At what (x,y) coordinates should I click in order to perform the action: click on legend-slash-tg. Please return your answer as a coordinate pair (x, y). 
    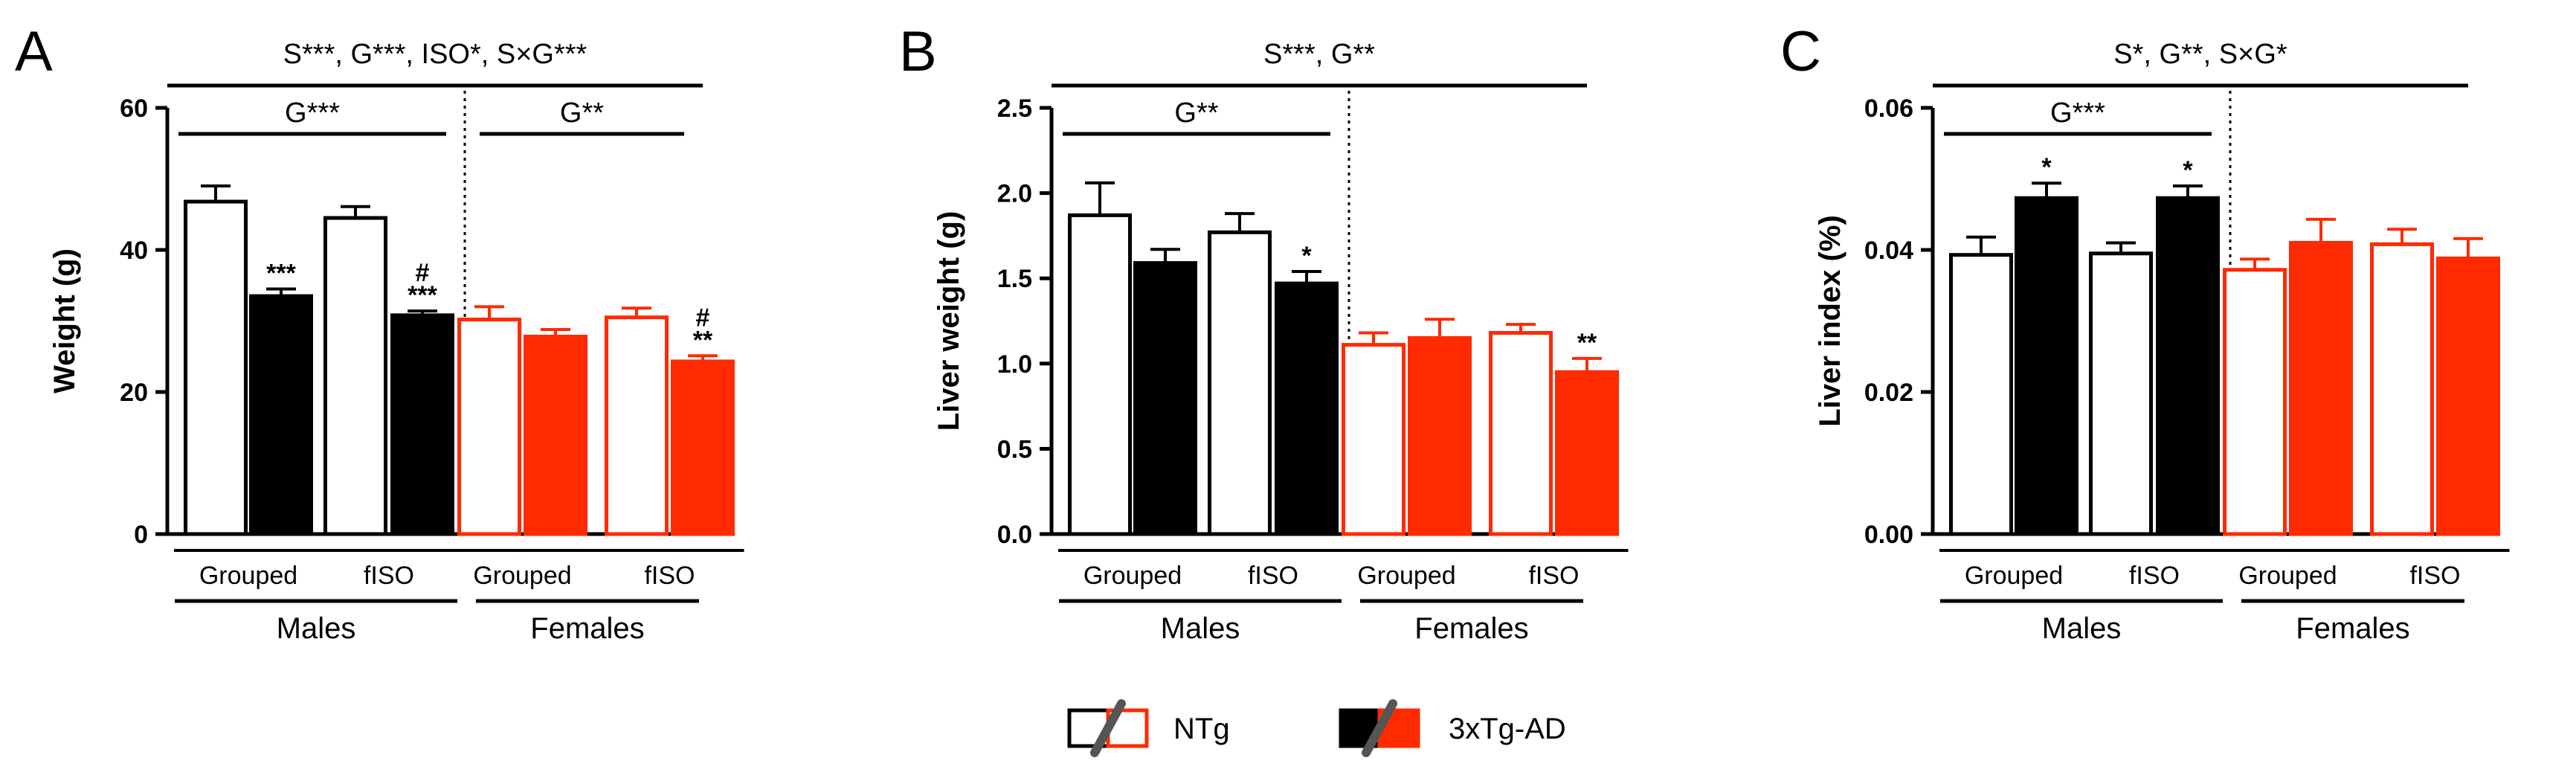
    Looking at the image, I should click on (1379, 728).